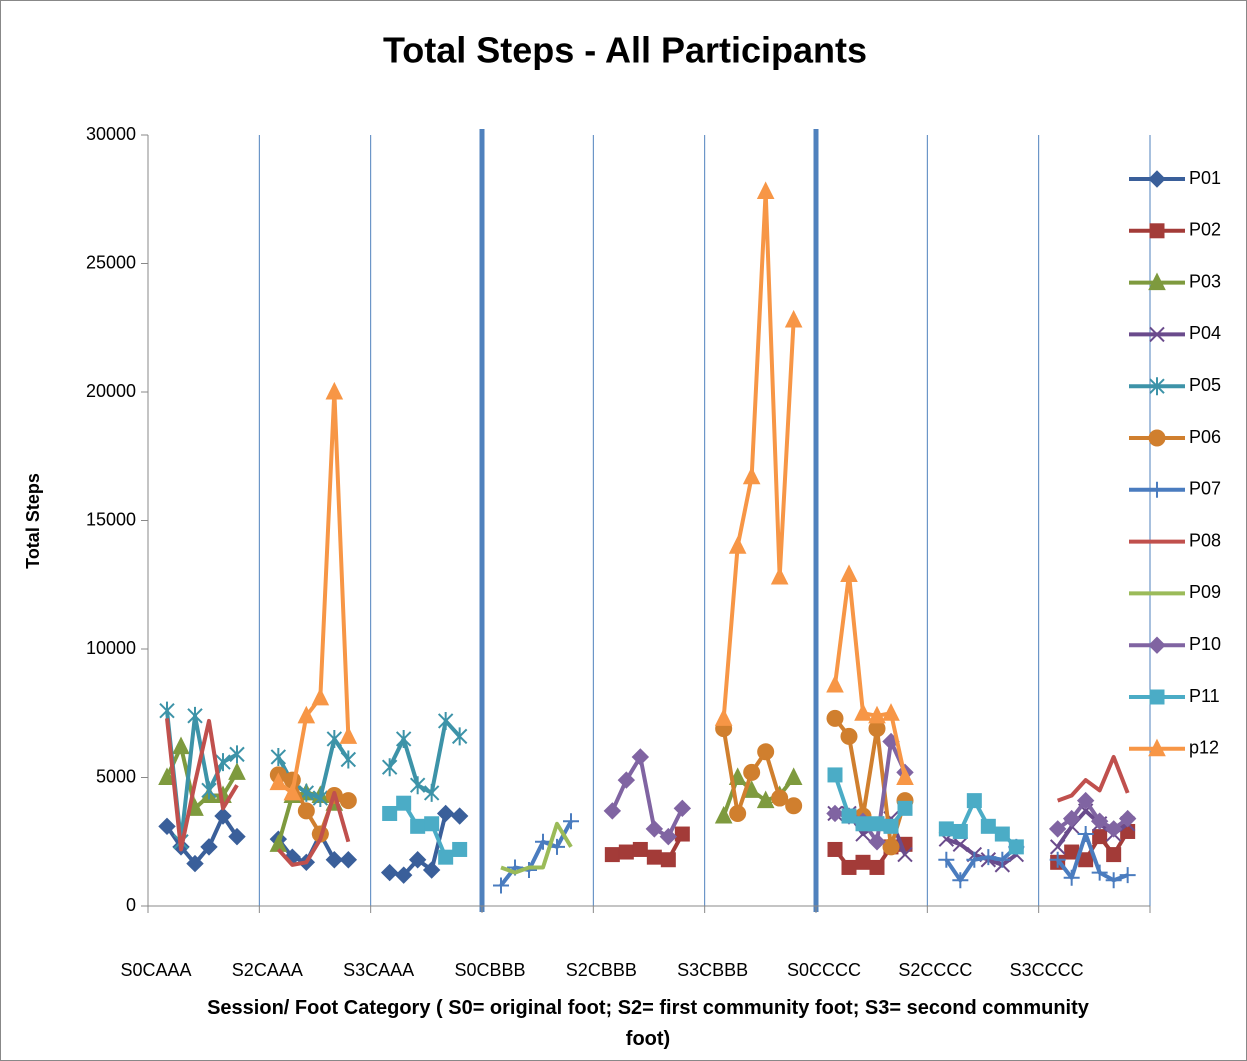 The height and width of the screenshot is (1061, 1247). I want to click on y-tick-label: 10000, so click(111, 648).